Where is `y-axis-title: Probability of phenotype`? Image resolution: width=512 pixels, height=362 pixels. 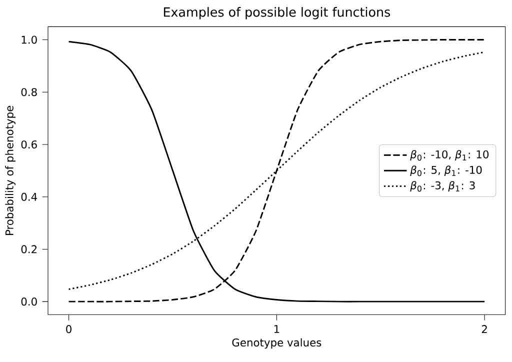
y-axis-title: Probability of phenotype is located at coordinates (10, 170).